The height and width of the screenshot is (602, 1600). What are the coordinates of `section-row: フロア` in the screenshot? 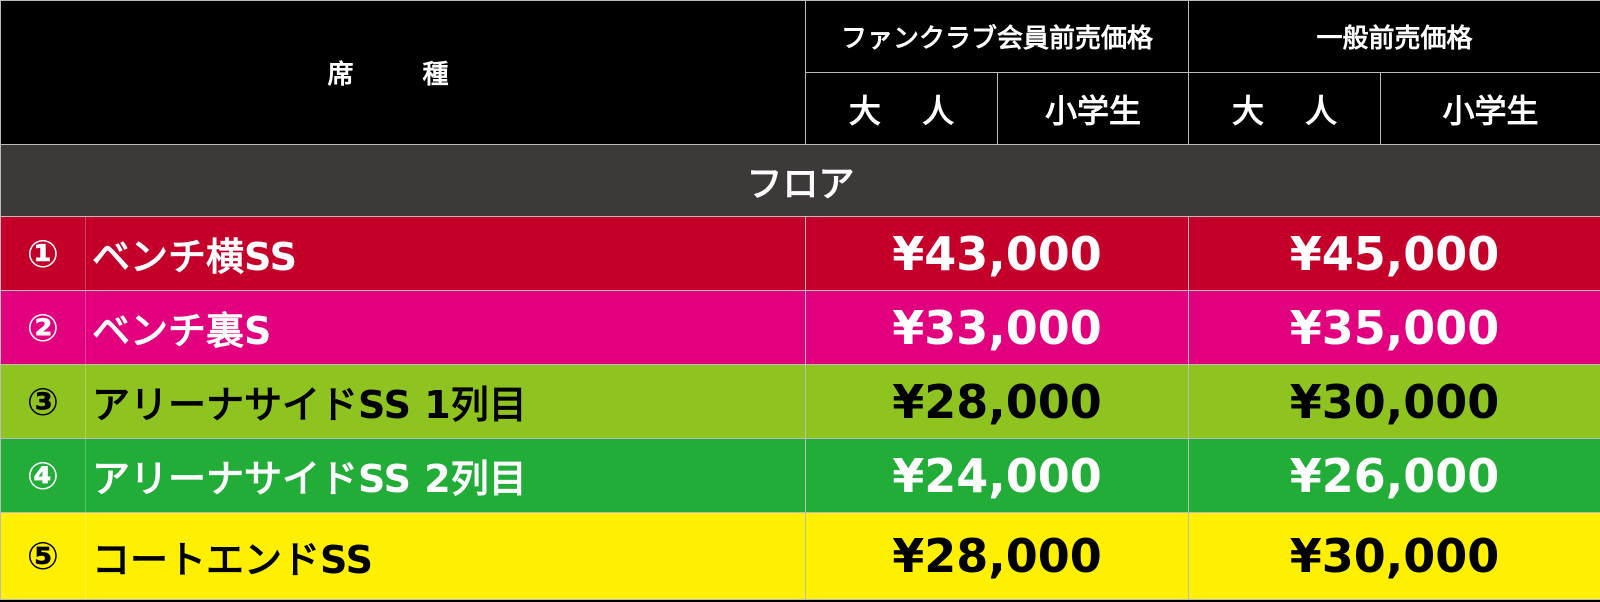 It's located at (800, 180).